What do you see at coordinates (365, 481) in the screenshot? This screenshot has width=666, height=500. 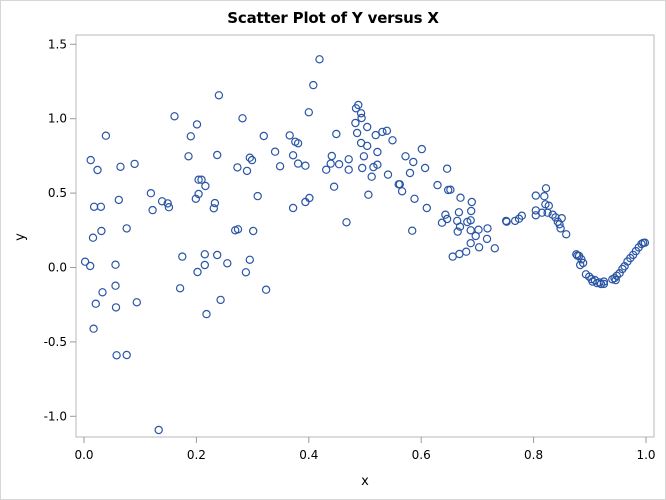 I see `x-axis-label: x` at bounding box center [365, 481].